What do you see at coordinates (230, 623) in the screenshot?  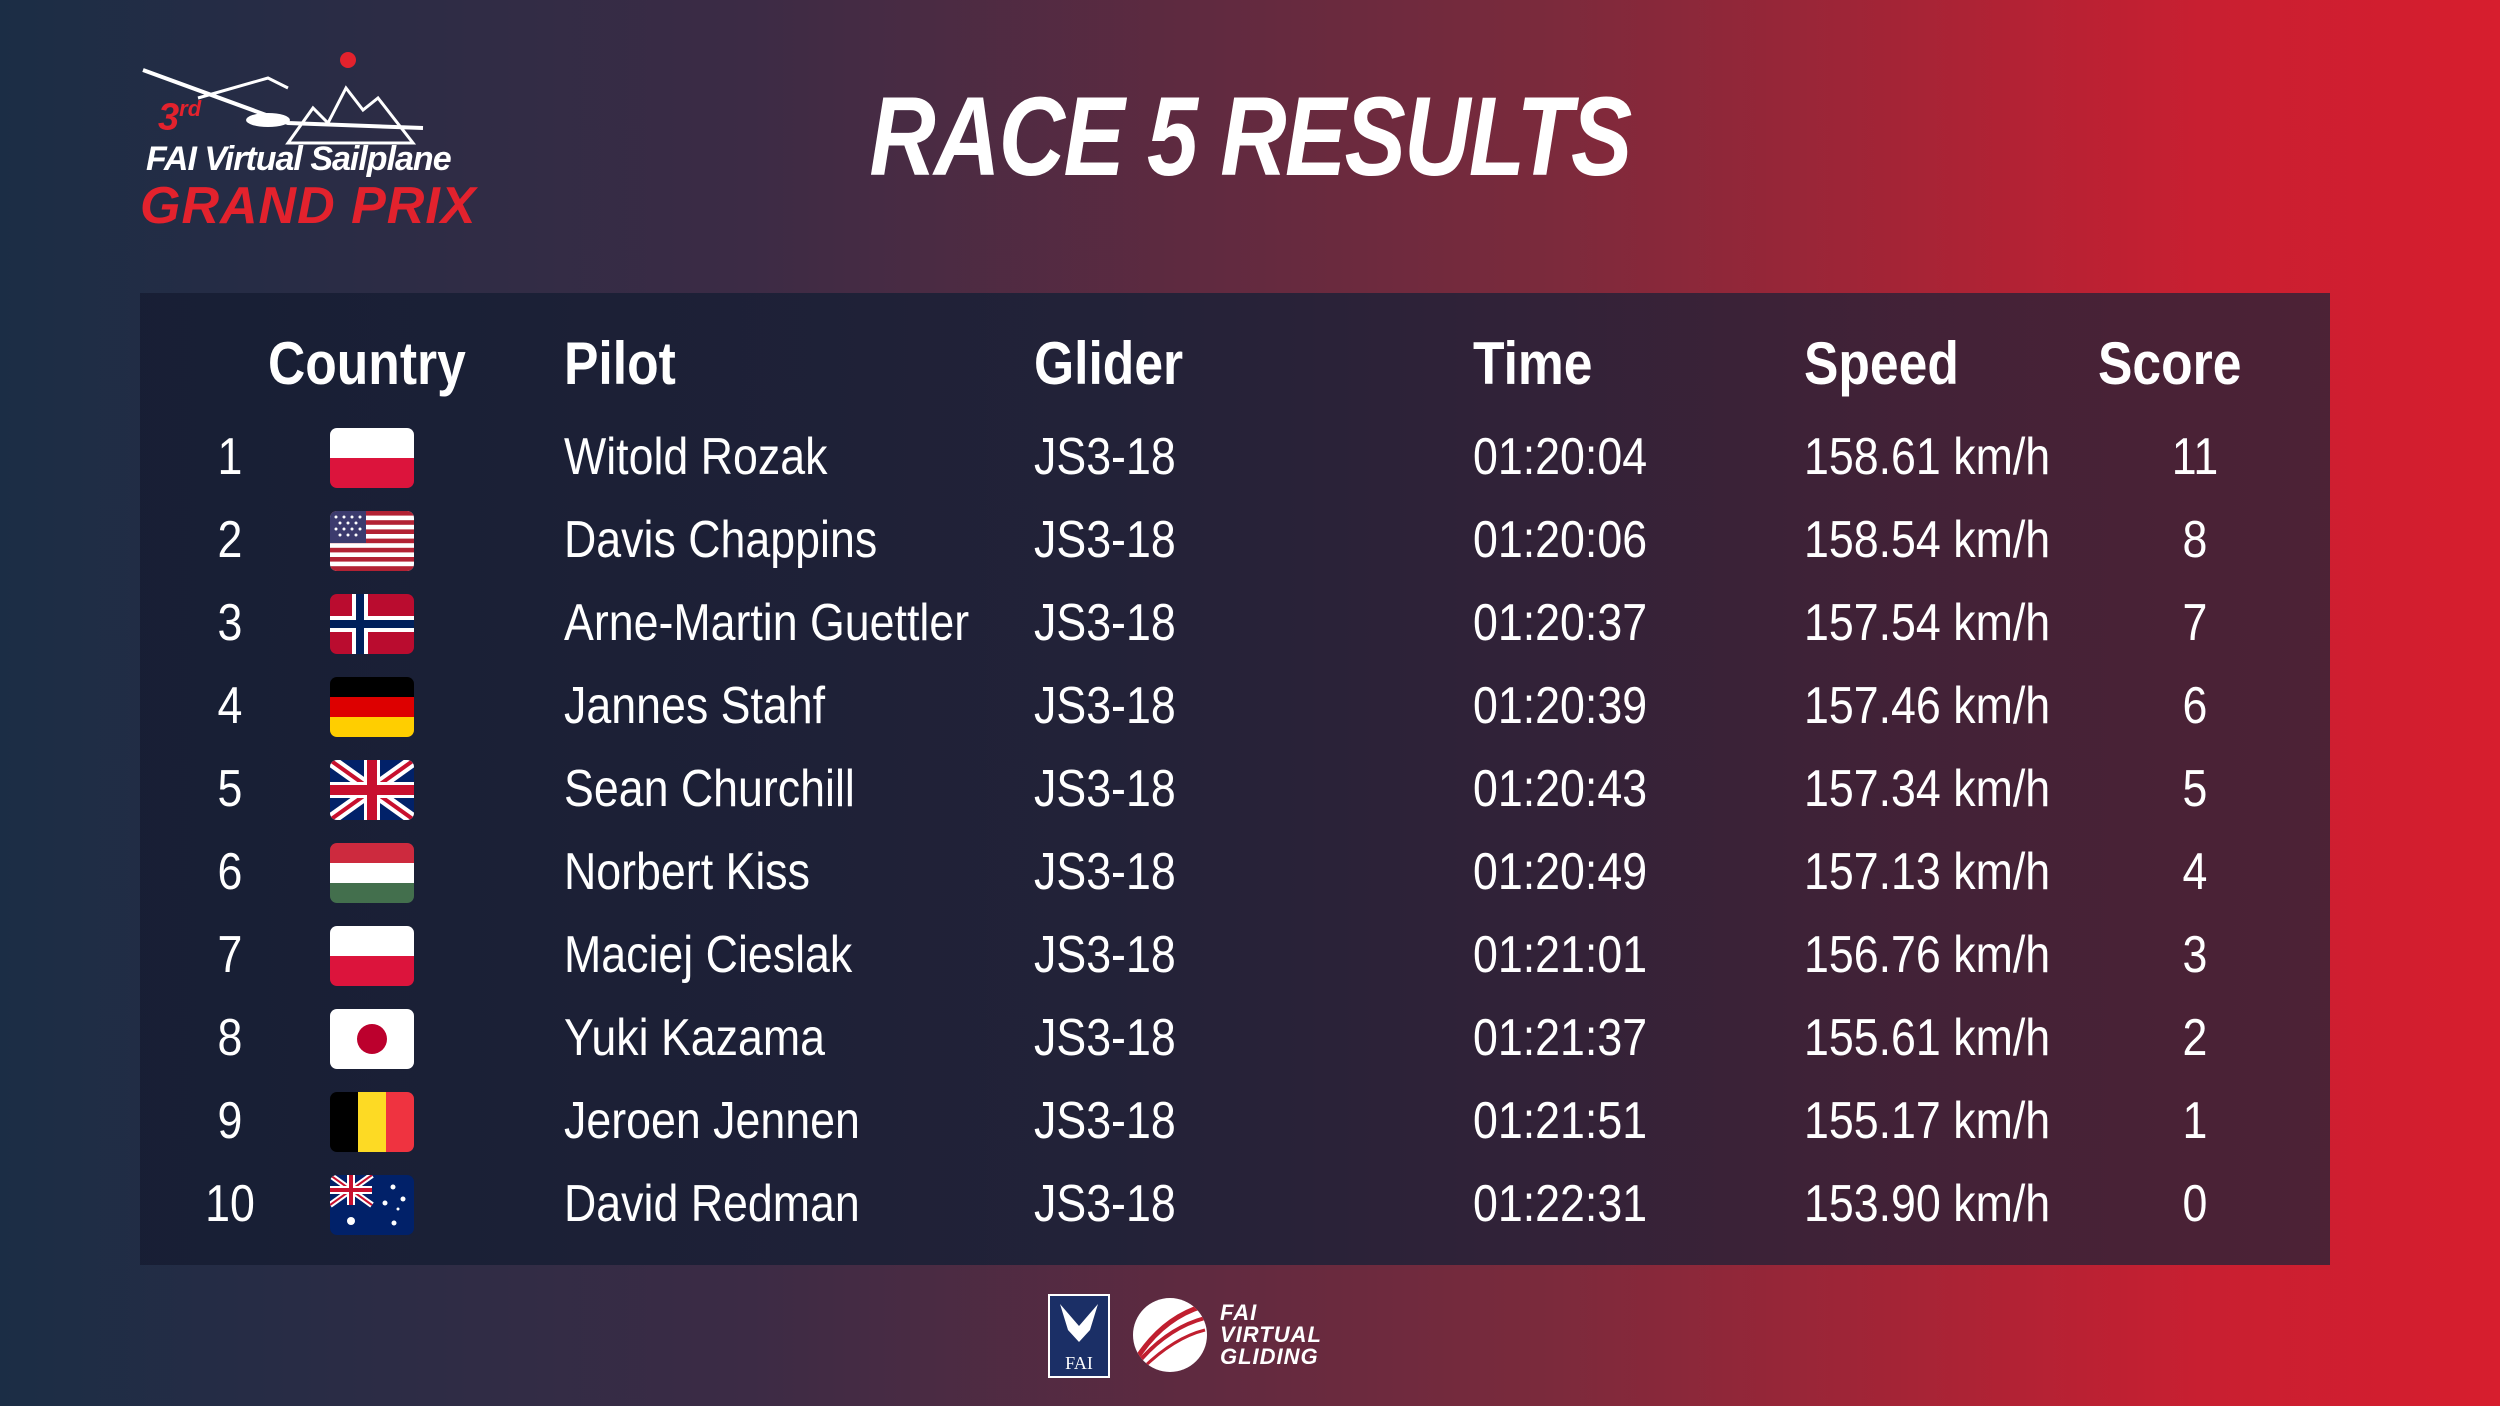 I see `rank: 3` at bounding box center [230, 623].